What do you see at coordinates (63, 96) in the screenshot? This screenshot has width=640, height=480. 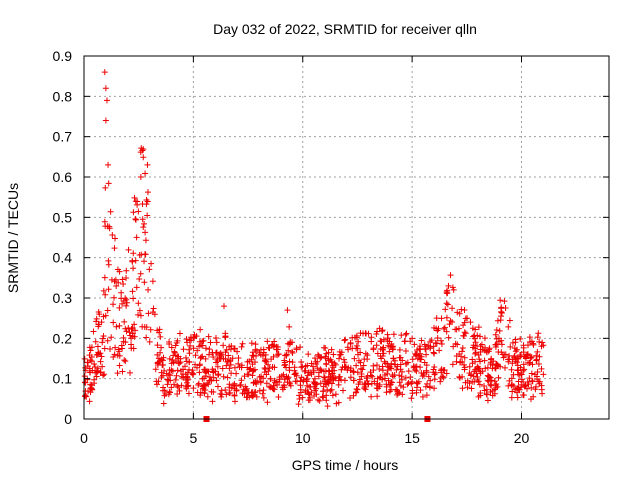 I see `y-tick-label: 0.8` at bounding box center [63, 96].